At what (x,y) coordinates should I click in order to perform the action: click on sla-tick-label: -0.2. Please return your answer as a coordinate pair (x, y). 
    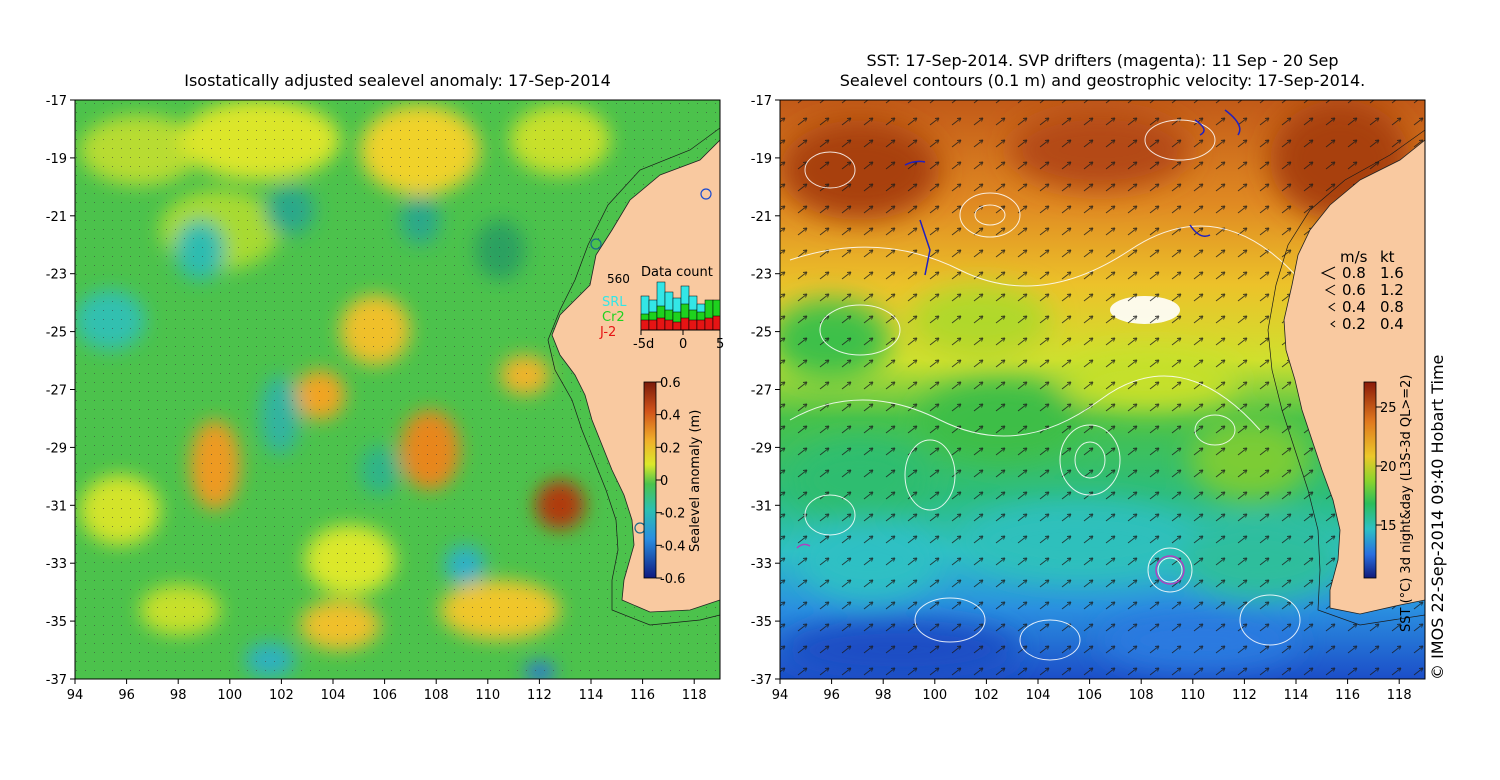
    Looking at the image, I should click on (672, 514).